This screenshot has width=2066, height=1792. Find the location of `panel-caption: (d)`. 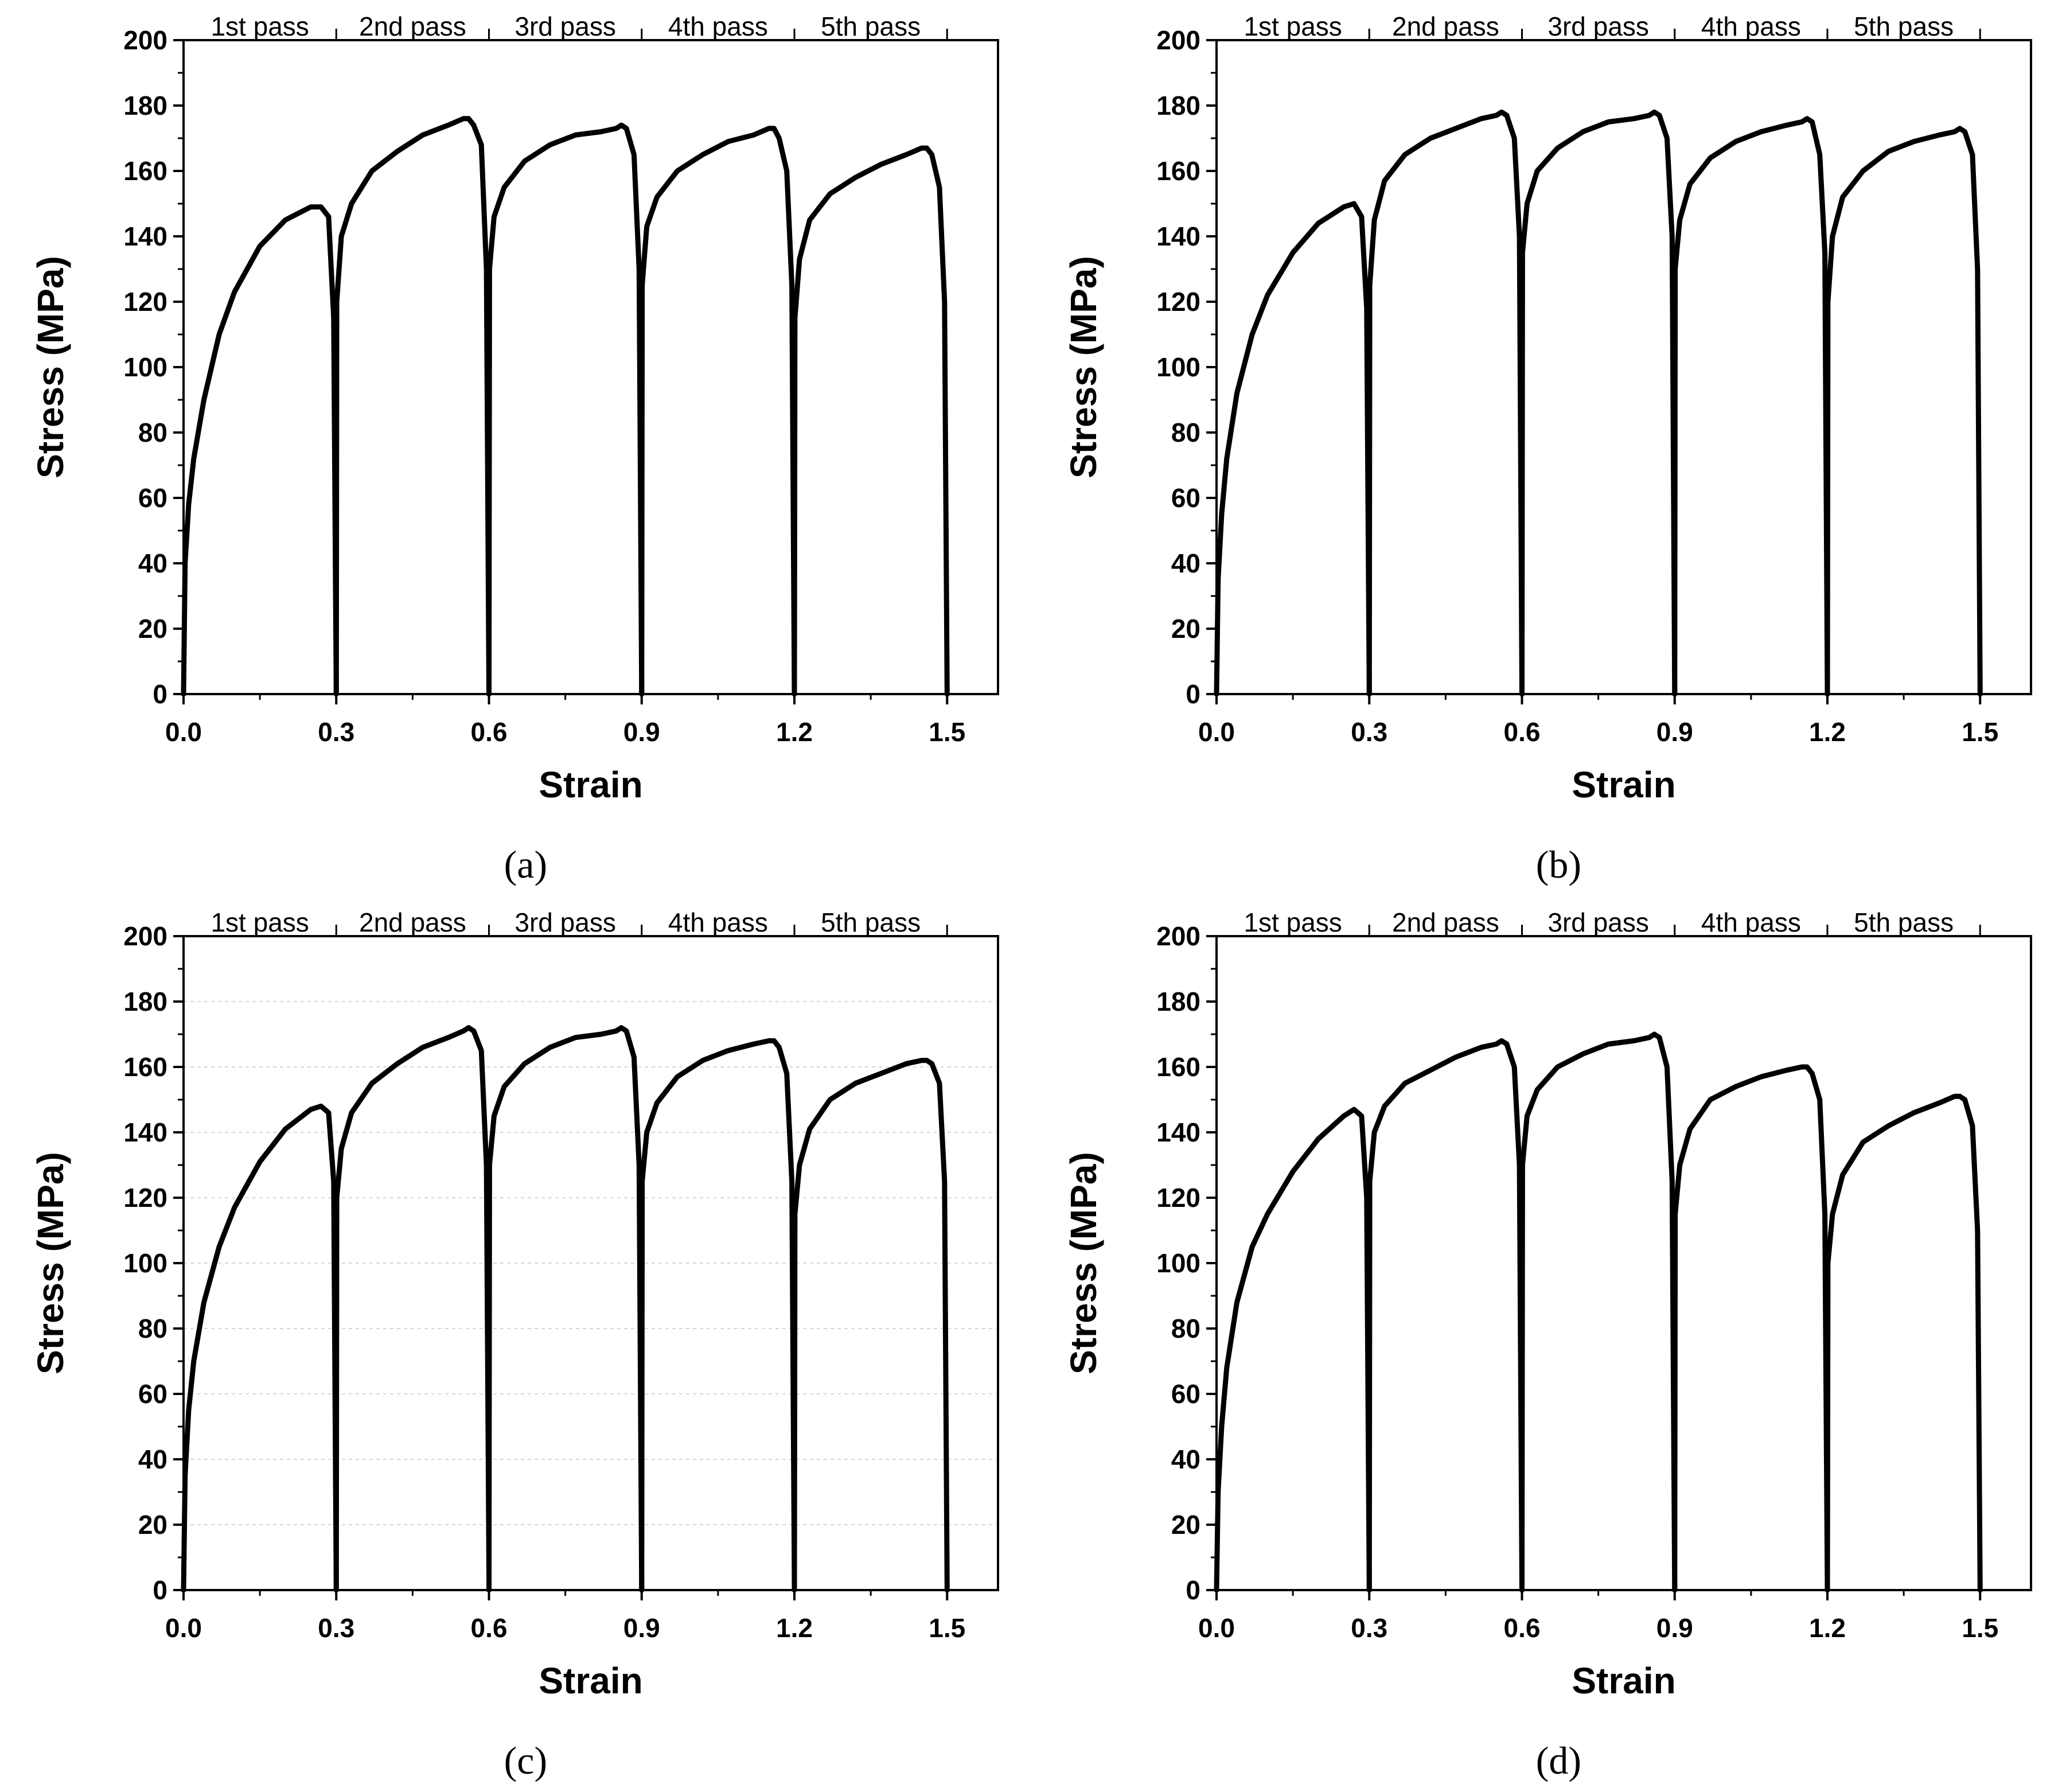

panel-caption: (d) is located at coordinates (1559, 1760).